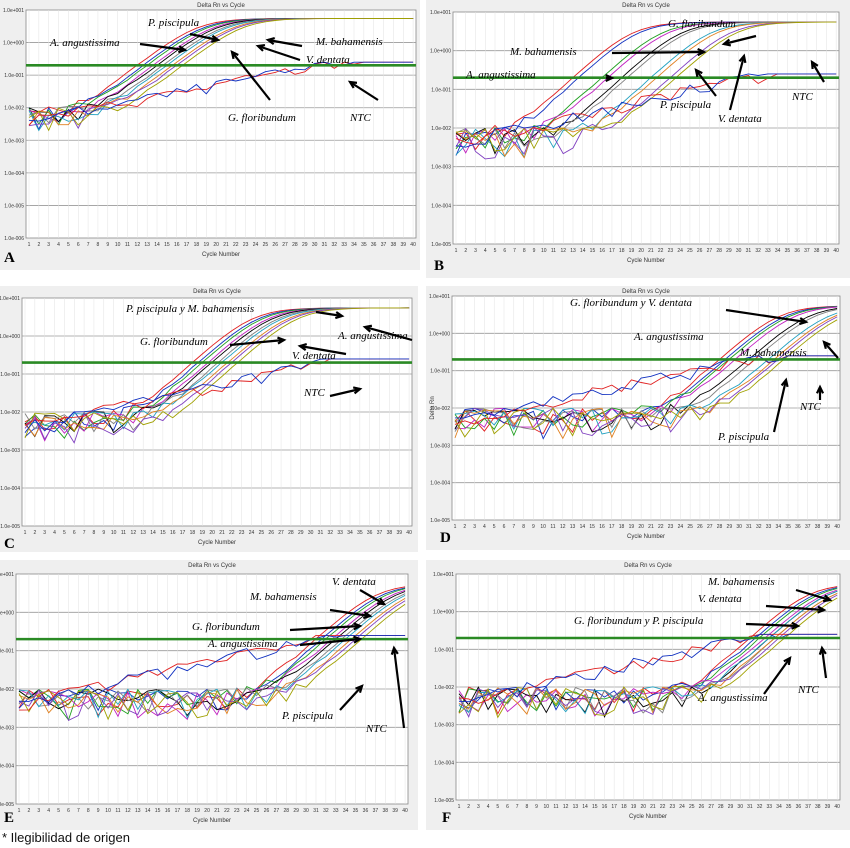 The height and width of the screenshot is (848, 850). Describe the element at coordinates (173, 23) in the screenshot. I see `annotation-label: P. piscipula` at that location.